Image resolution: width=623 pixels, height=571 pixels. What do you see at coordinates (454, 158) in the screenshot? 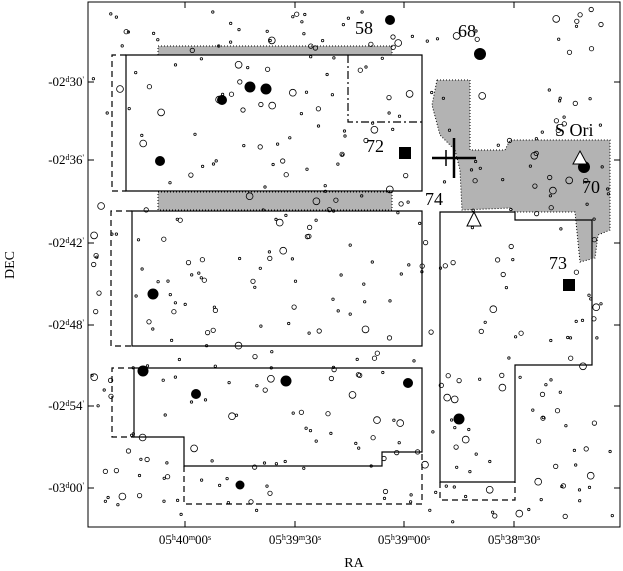
I see `cross-marker` at bounding box center [454, 158].